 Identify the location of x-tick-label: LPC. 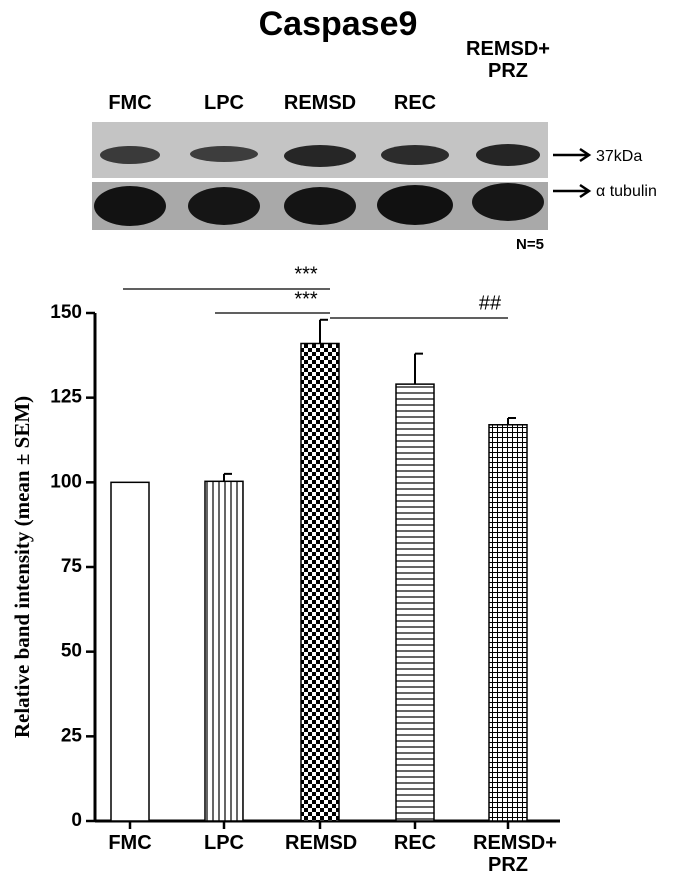
(224, 843).